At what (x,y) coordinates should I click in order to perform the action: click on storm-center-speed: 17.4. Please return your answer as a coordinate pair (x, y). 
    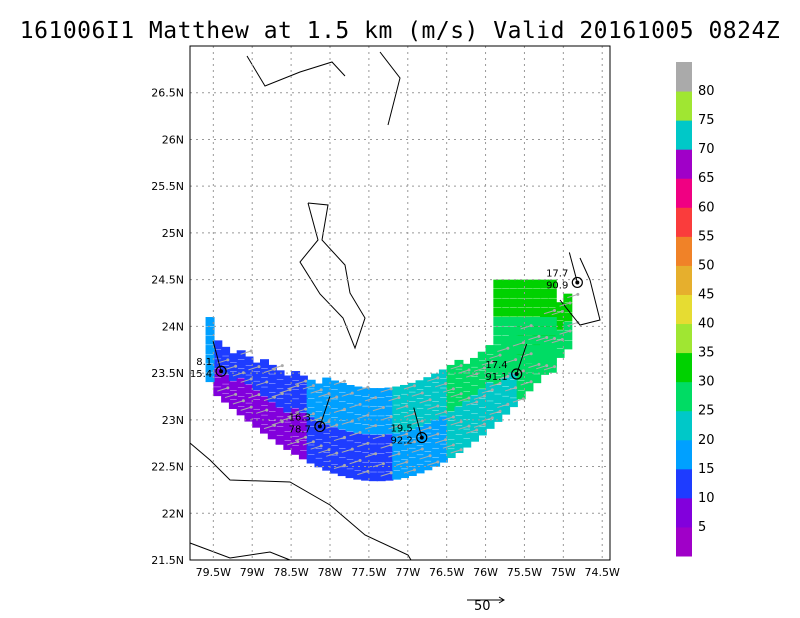
    Looking at the image, I should click on (496, 365).